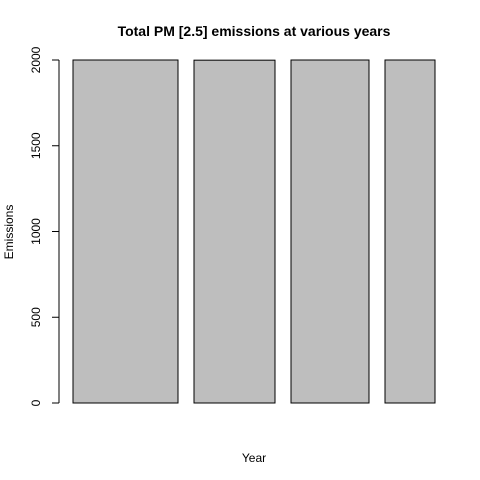  I want to click on y-axis: 0 500 1000 1500 2000, so click(44, 226).